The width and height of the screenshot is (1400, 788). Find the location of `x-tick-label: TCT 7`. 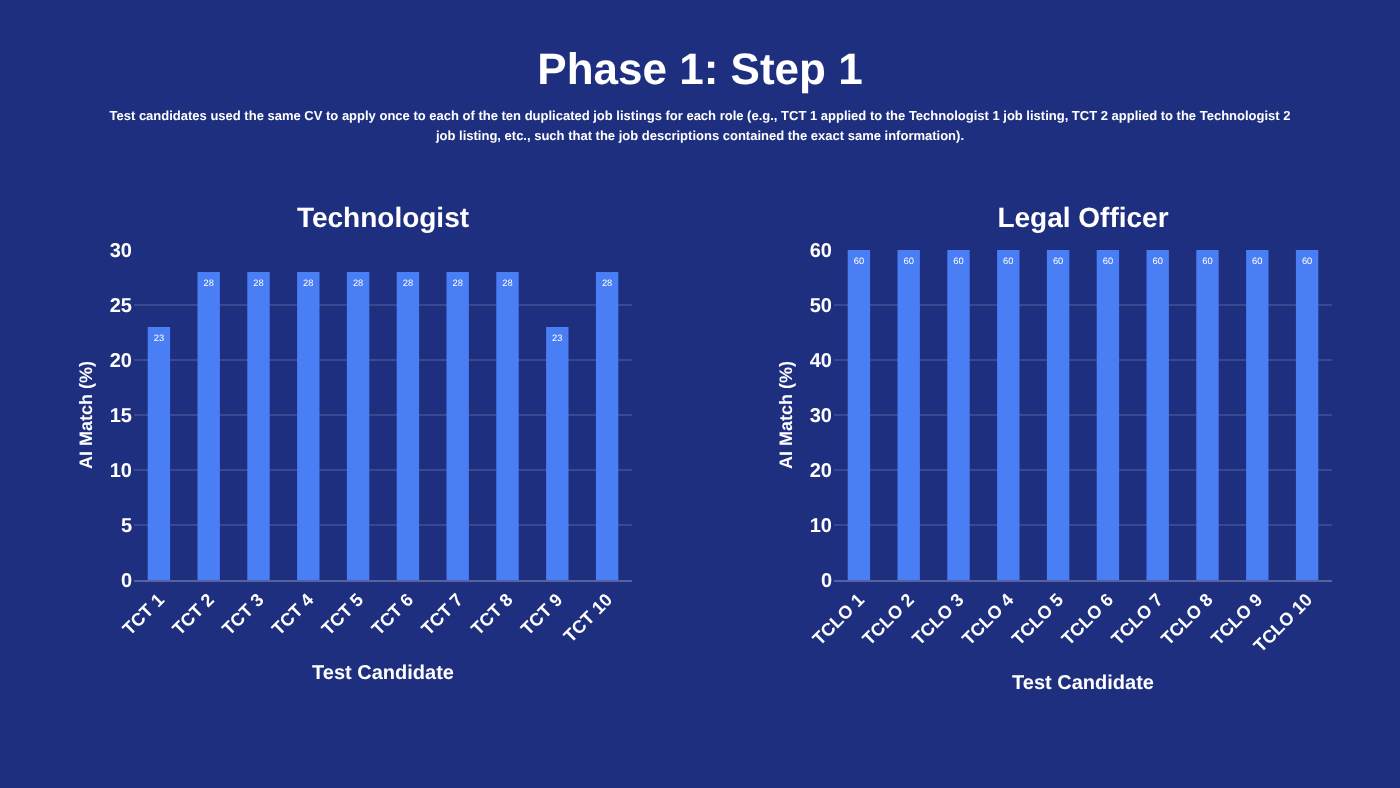

x-tick-label: TCT 7 is located at coordinates (442, 614).